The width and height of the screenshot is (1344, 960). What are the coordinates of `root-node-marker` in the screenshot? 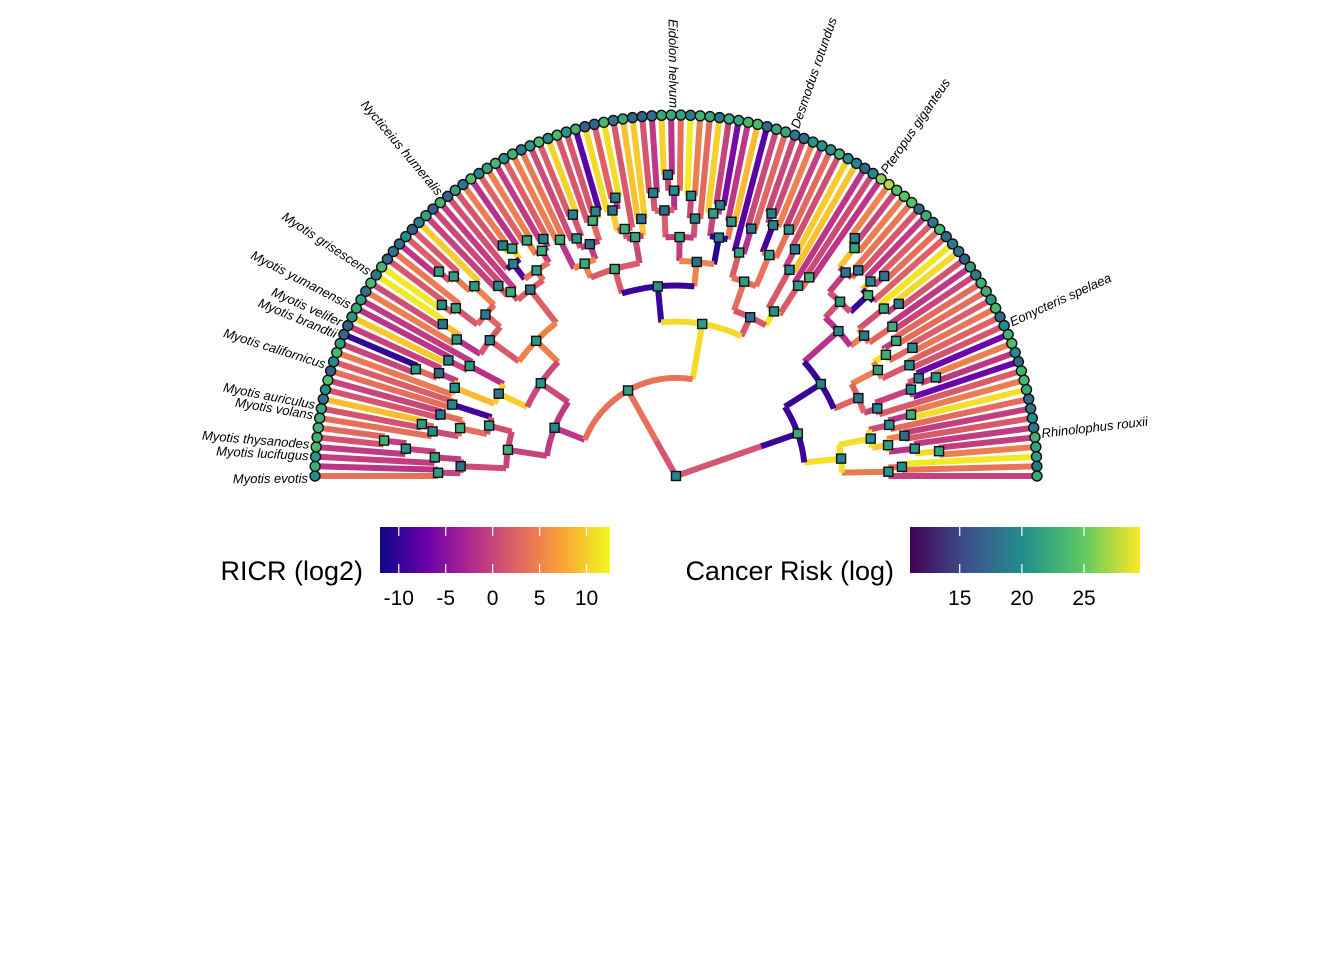 It's located at (676, 476).